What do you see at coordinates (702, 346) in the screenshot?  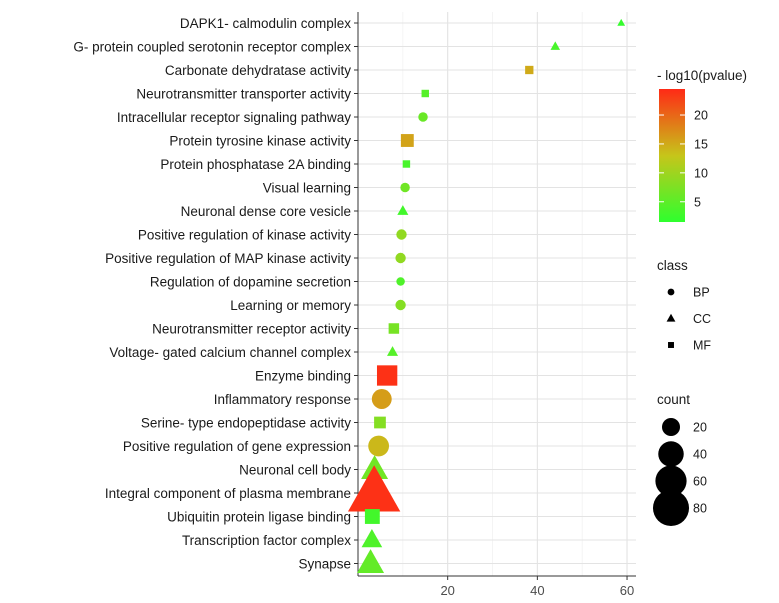 I see `class-legend-label: MF` at bounding box center [702, 346].